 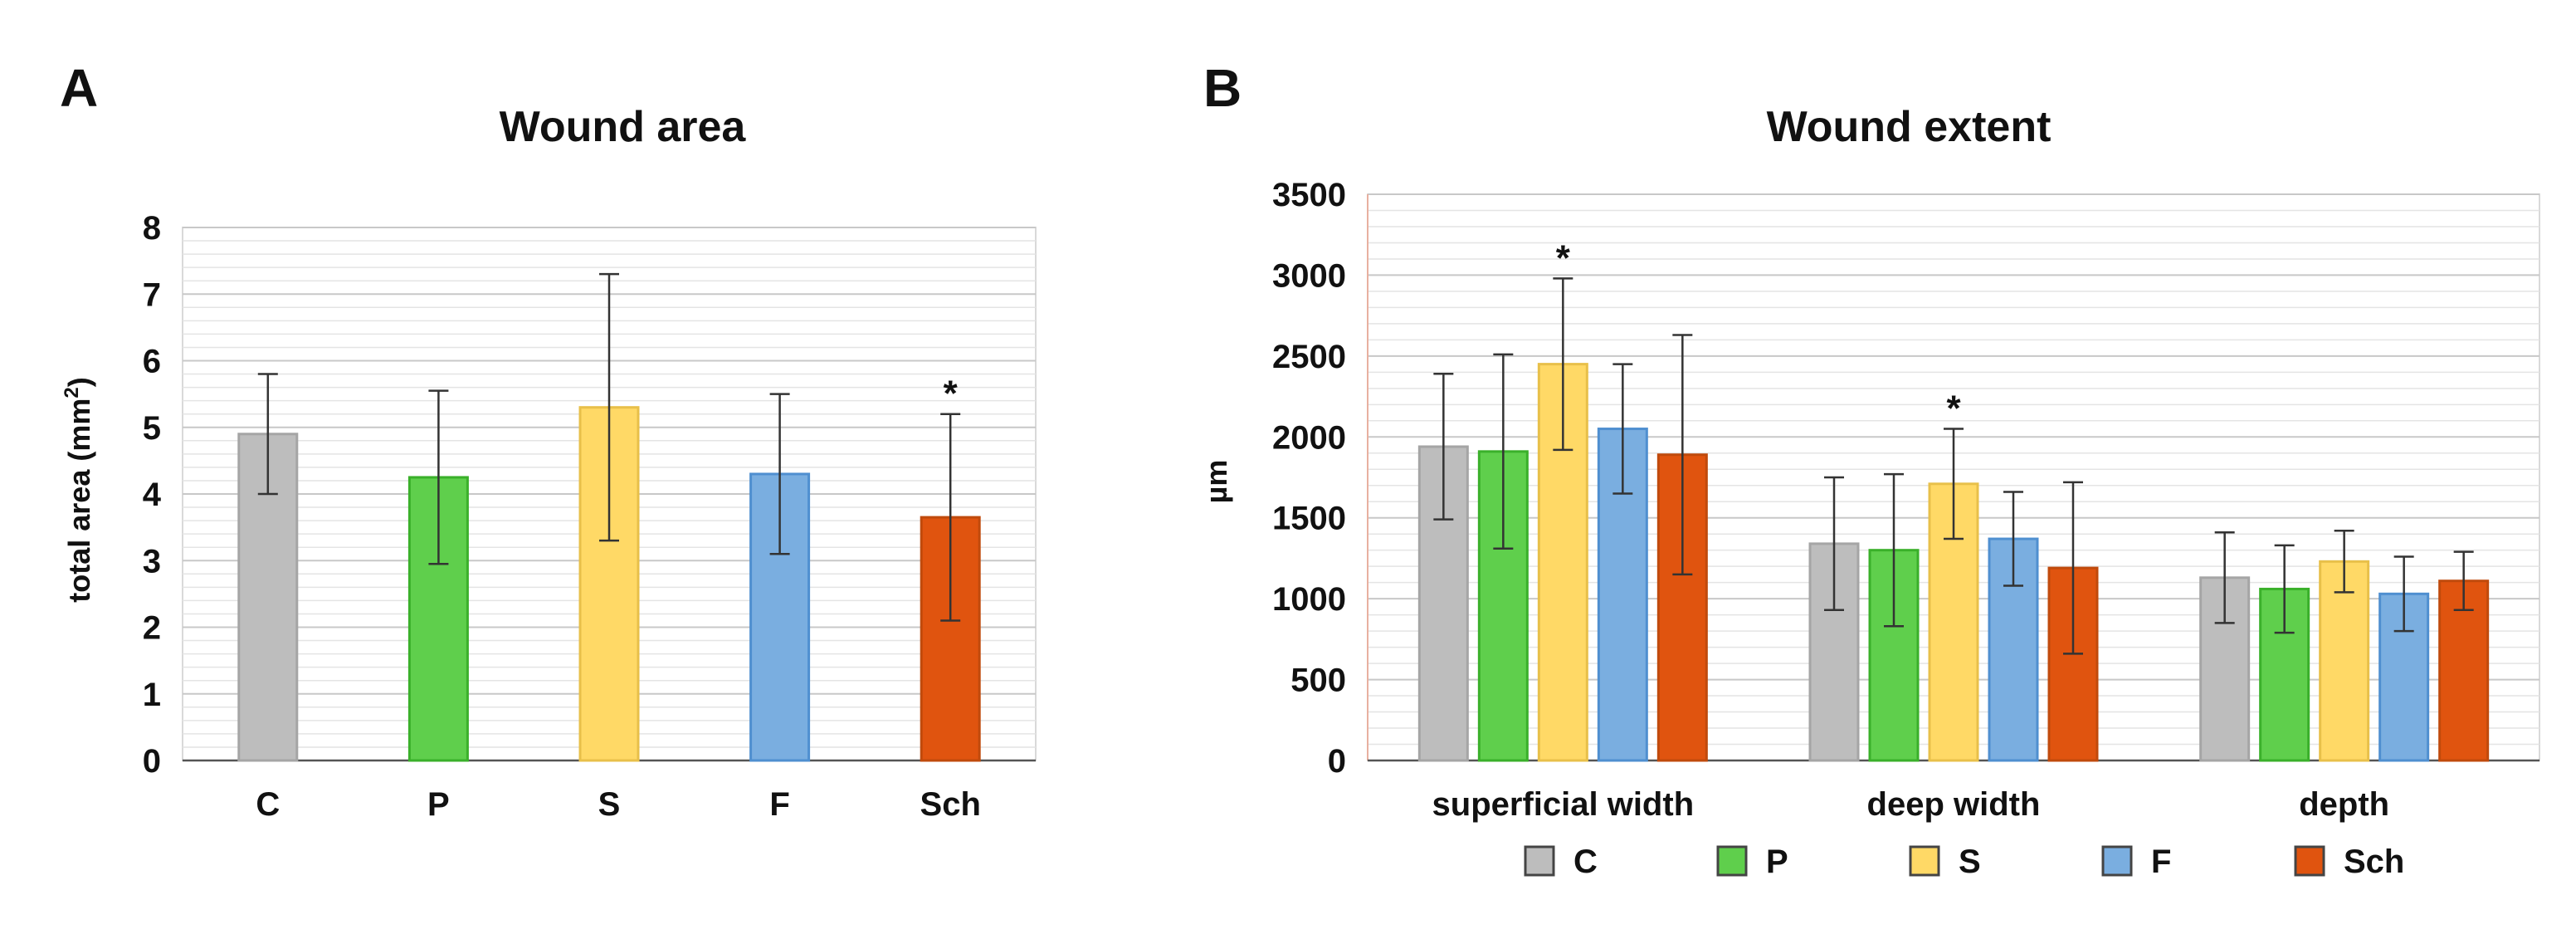 What do you see at coordinates (1309, 275) in the screenshot?
I see `panel-b-y-tick-label: 3000` at bounding box center [1309, 275].